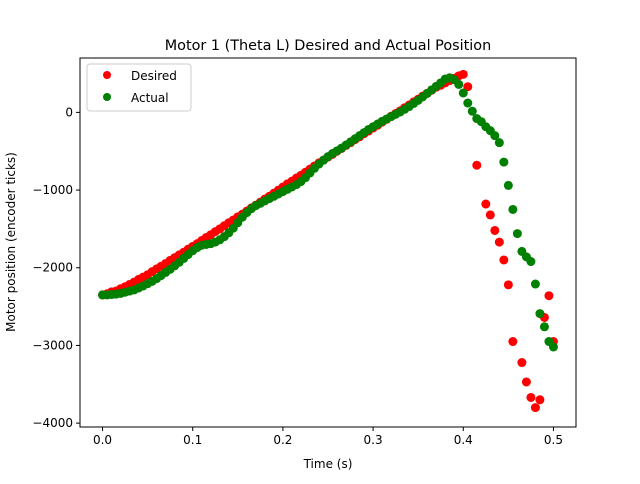  I want to click on x-tick-label: 0.0, so click(102, 440).